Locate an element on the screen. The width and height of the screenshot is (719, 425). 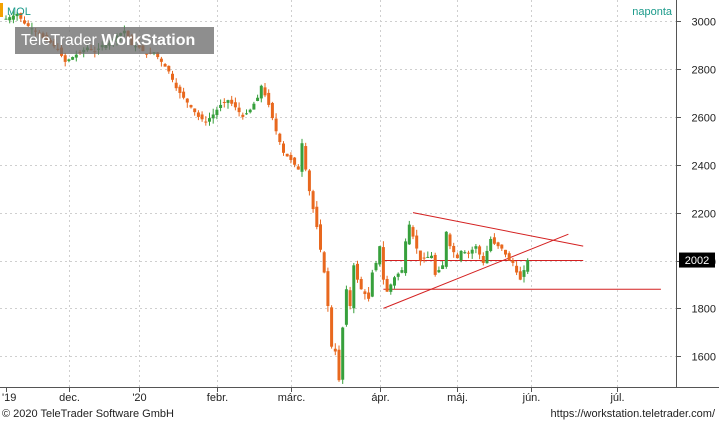
last-value-badge: 2002 is located at coordinates (697, 260).